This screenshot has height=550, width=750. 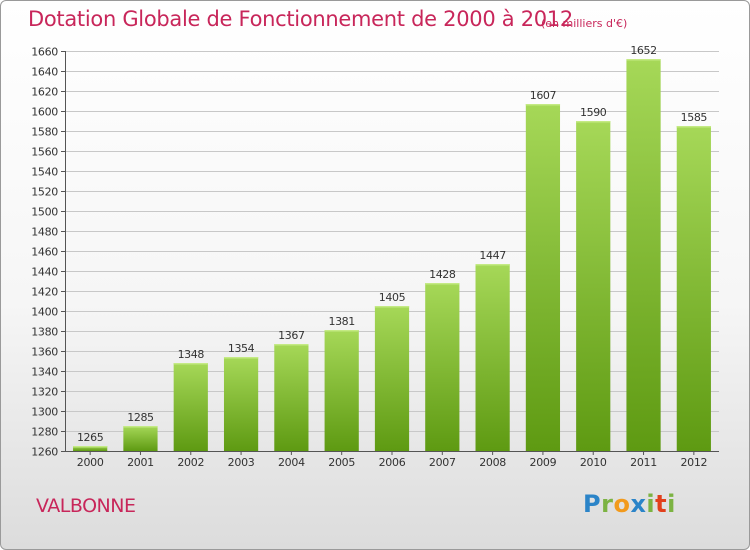 I want to click on y-tick-label: 1400, so click(x=44, y=312).